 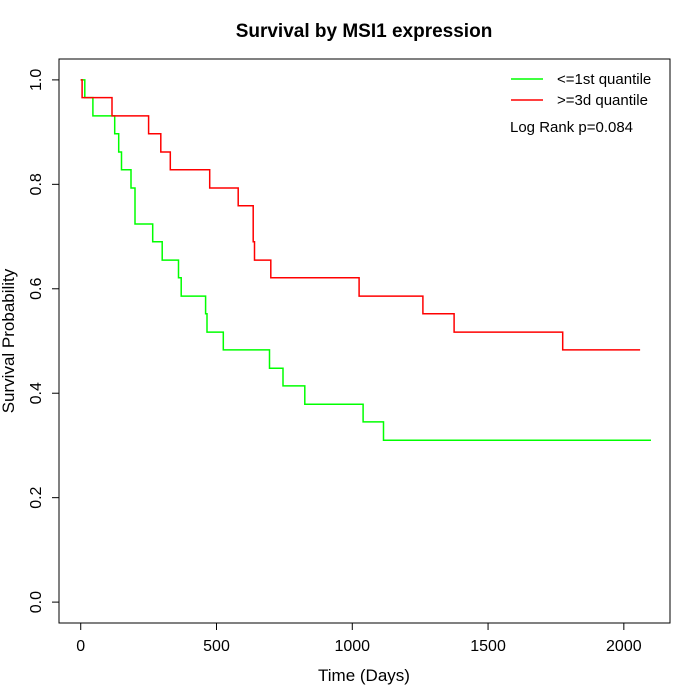 What do you see at coordinates (36, 497) in the screenshot?
I see `y-tick-label: 0.2` at bounding box center [36, 497].